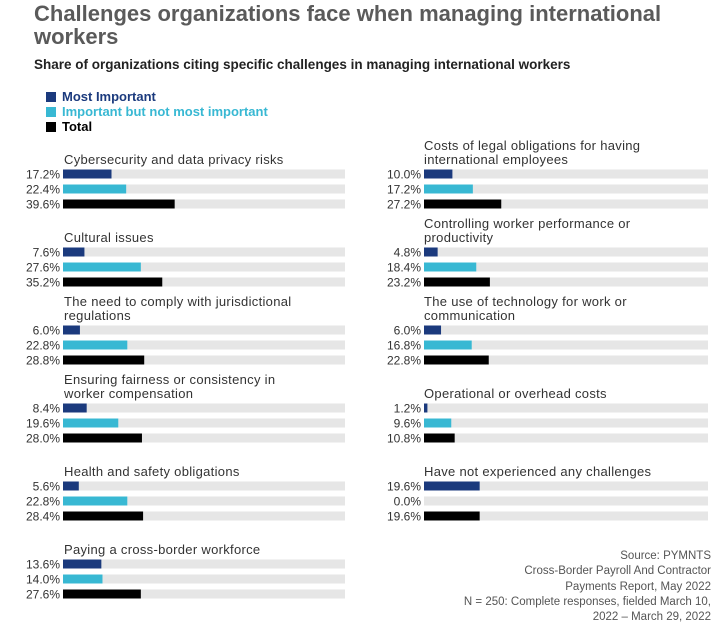  I want to click on legend-label-total: Total, so click(77, 126).